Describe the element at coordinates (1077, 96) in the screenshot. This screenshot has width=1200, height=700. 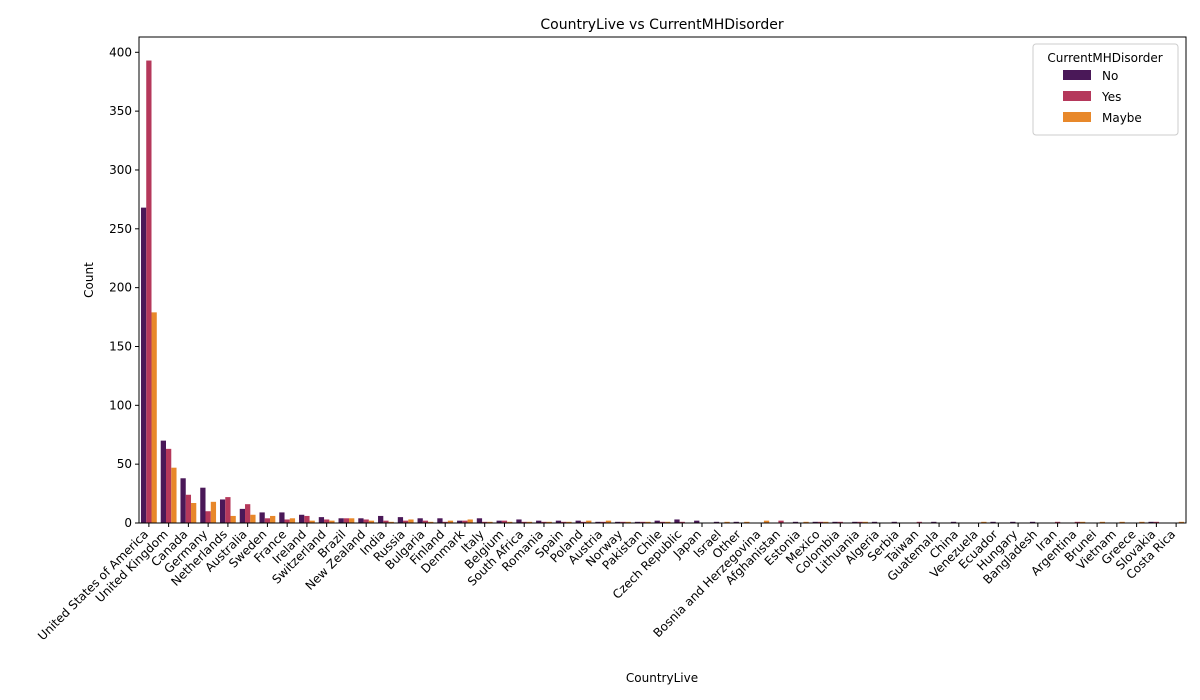
I see `legend-swatch-yes` at that location.